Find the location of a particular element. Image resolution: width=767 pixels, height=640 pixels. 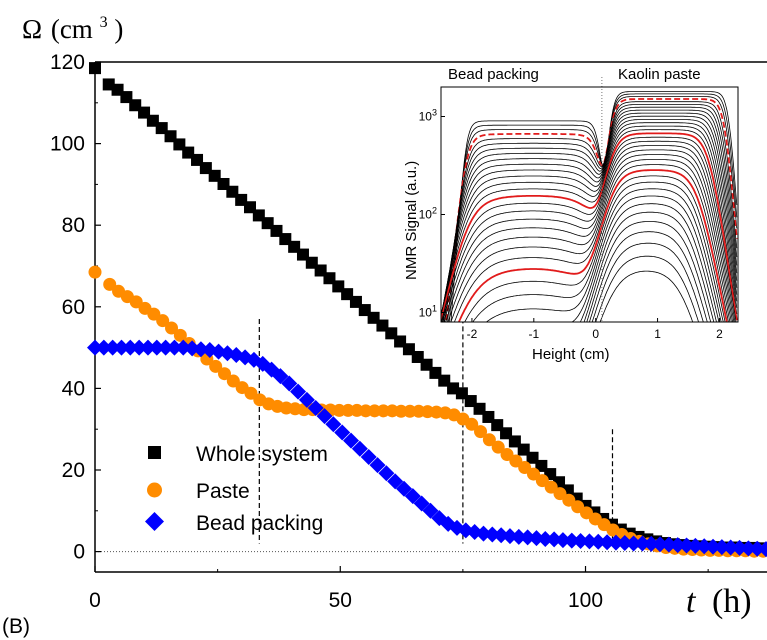

x-tick-label: 0 is located at coordinates (95, 600).